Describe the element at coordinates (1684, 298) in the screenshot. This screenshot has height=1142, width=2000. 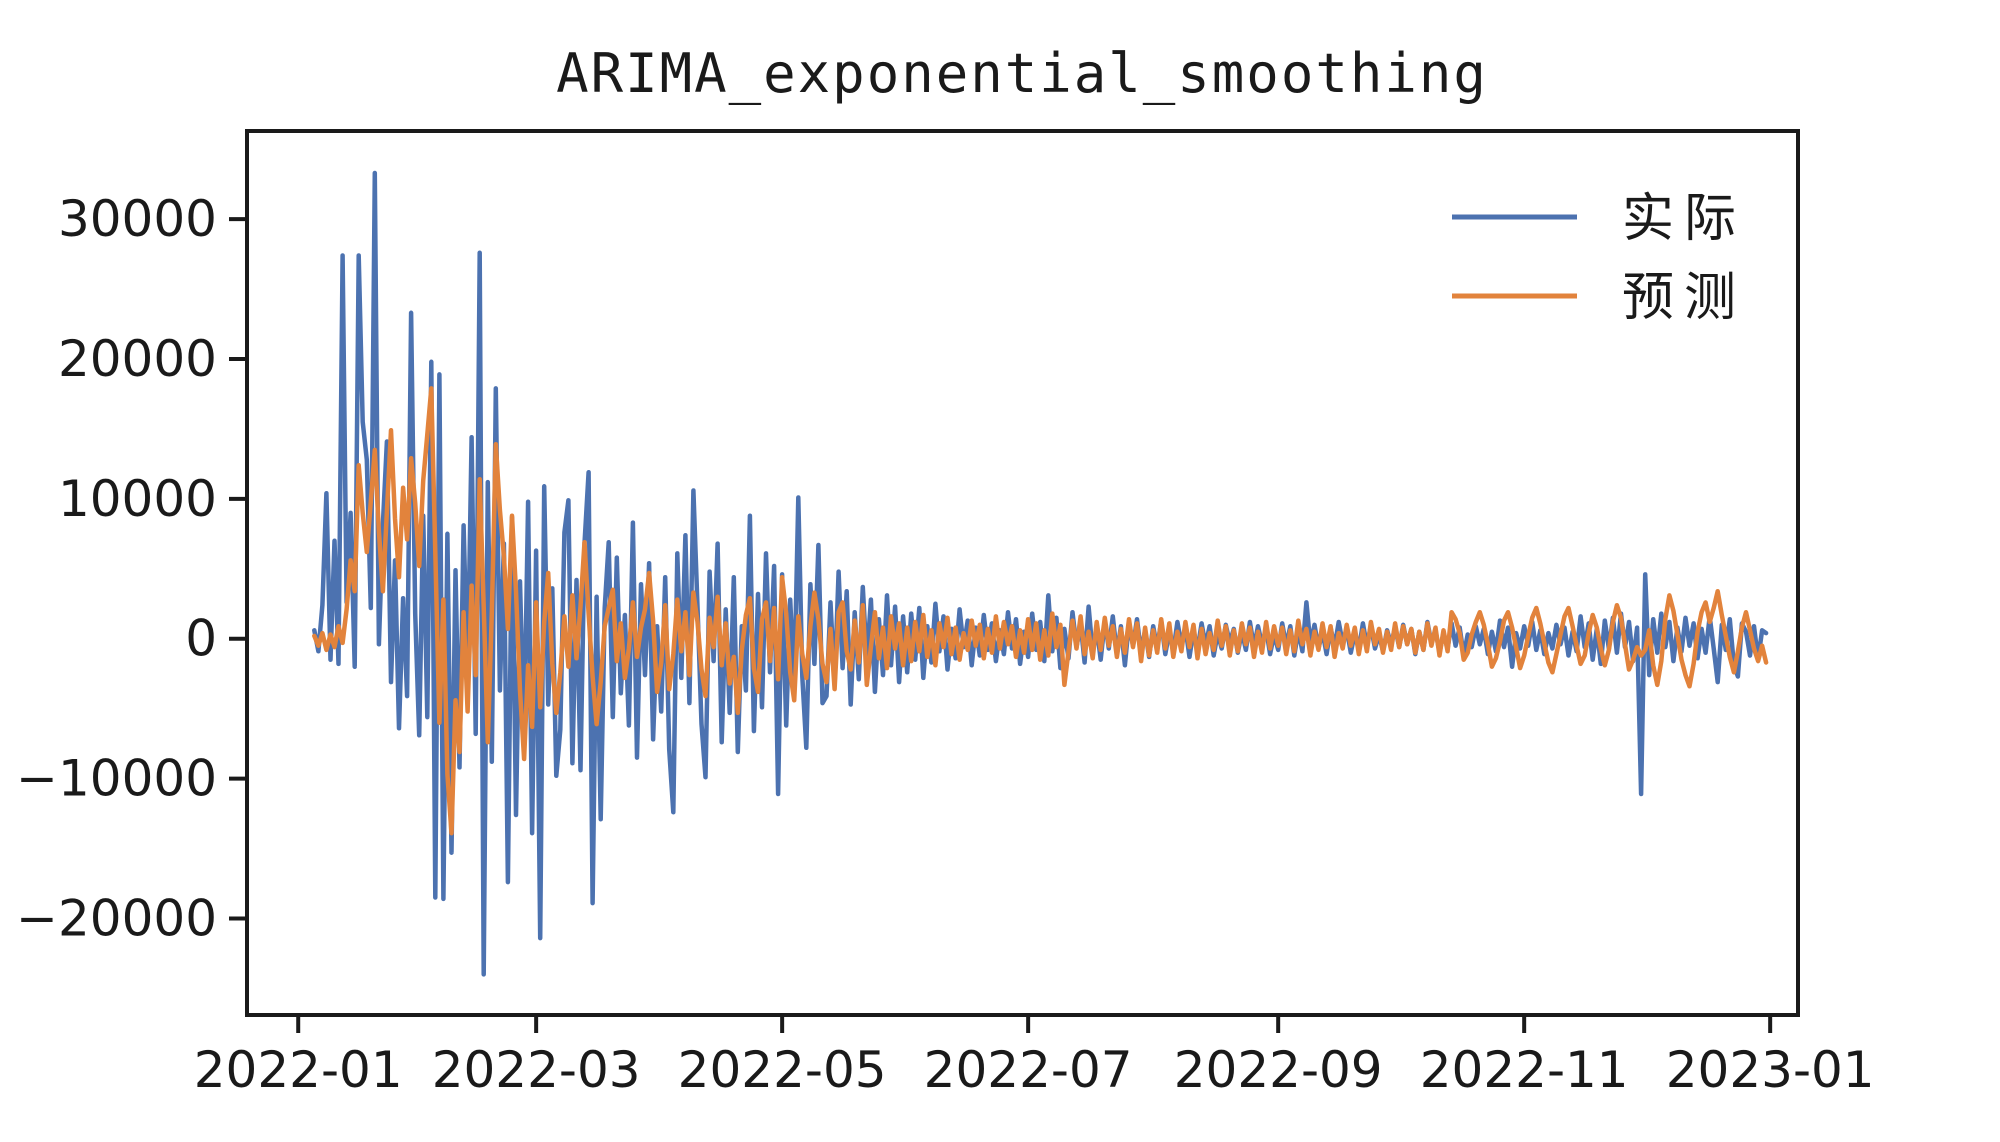
I see `legend-label-forecast: 预测` at that location.